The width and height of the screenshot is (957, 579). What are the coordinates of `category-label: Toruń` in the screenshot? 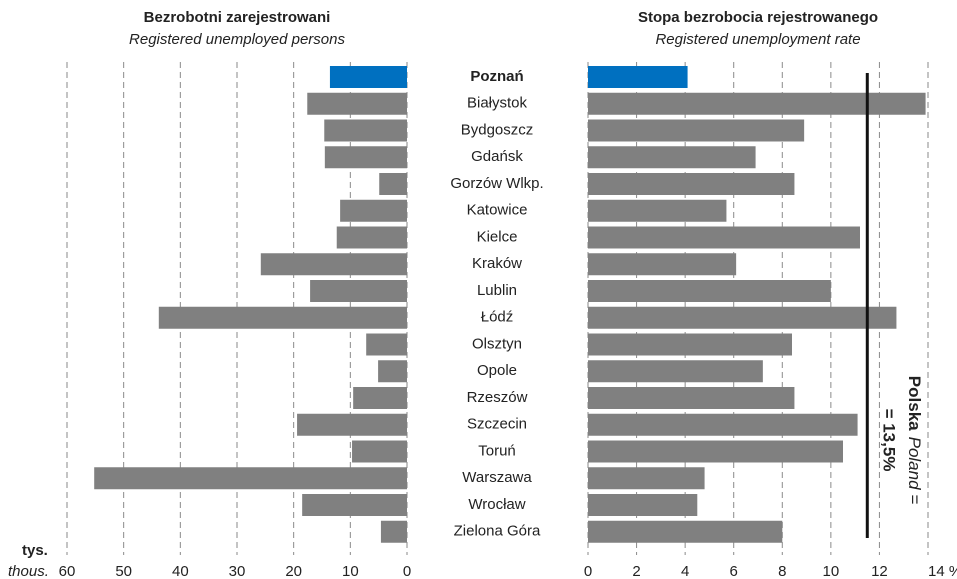 It's located at (497, 450).